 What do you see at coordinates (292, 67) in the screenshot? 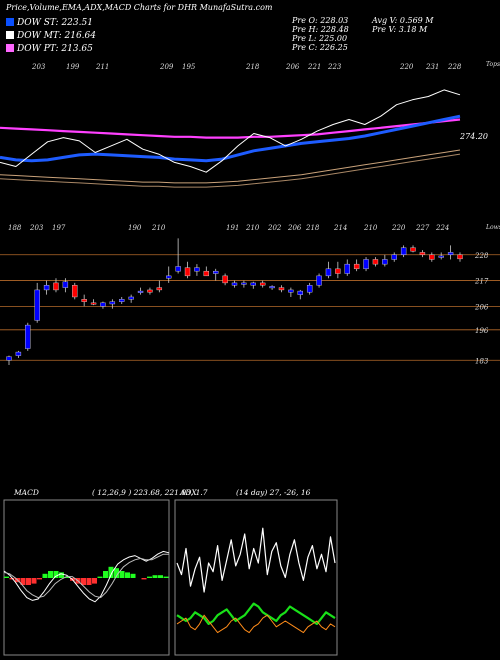
I see `ema-top-label: 206` at bounding box center [292, 67].